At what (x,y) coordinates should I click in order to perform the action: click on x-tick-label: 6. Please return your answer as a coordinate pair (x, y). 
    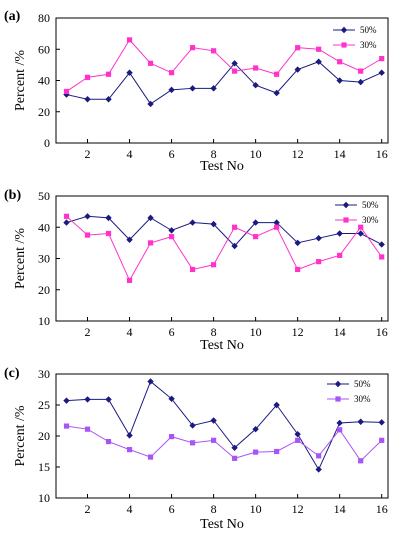
    Looking at the image, I should click on (172, 154).